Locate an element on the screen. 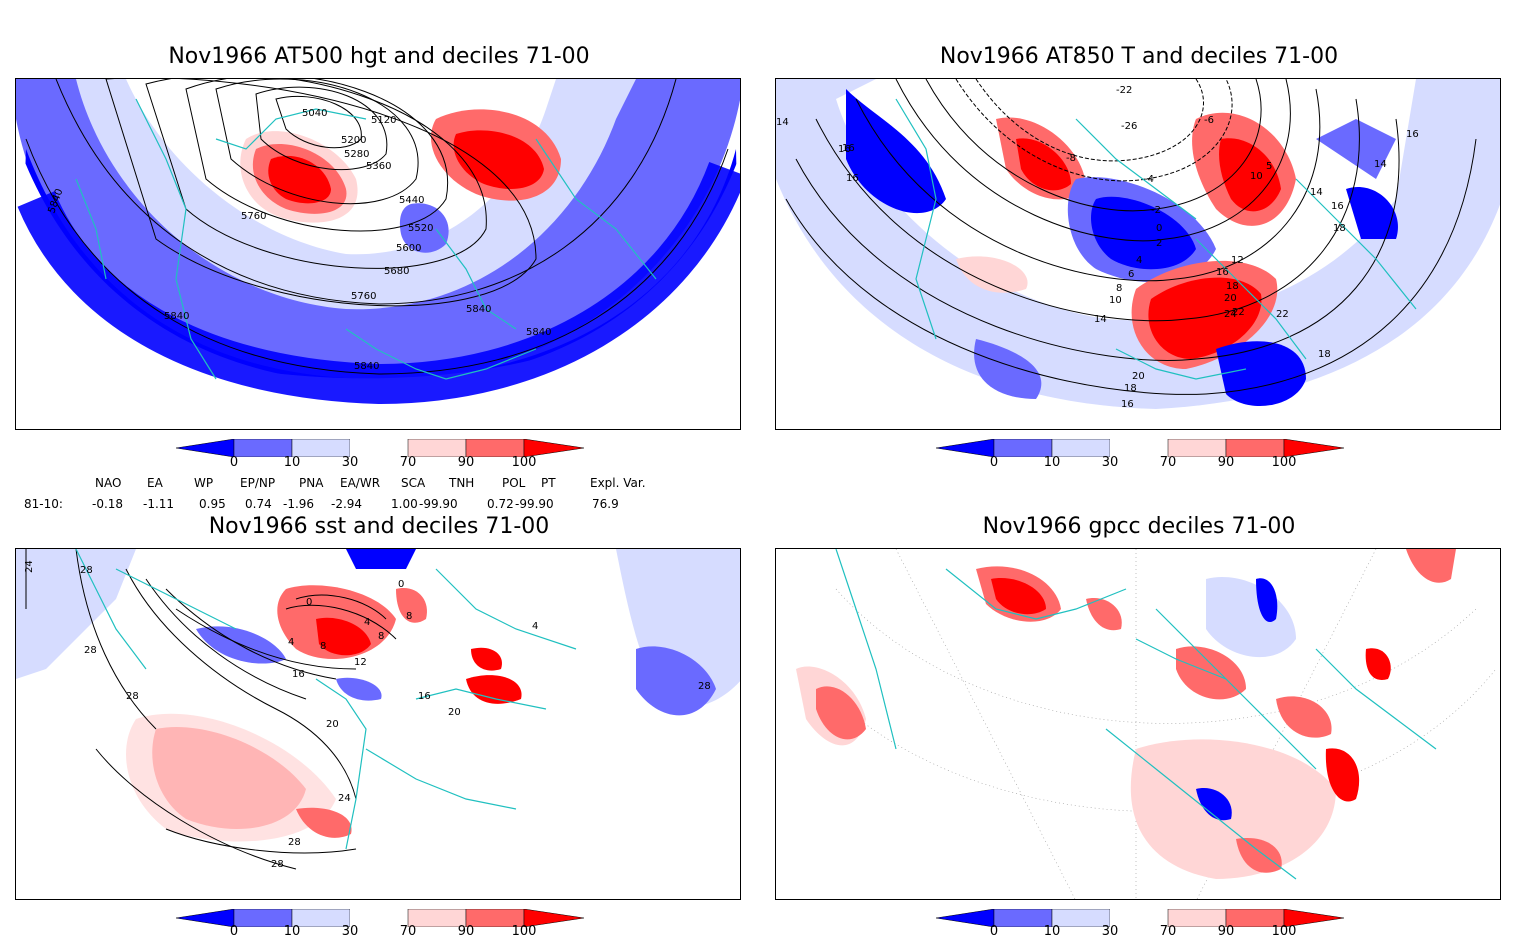  index-value: -0.18 is located at coordinates (108, 504).